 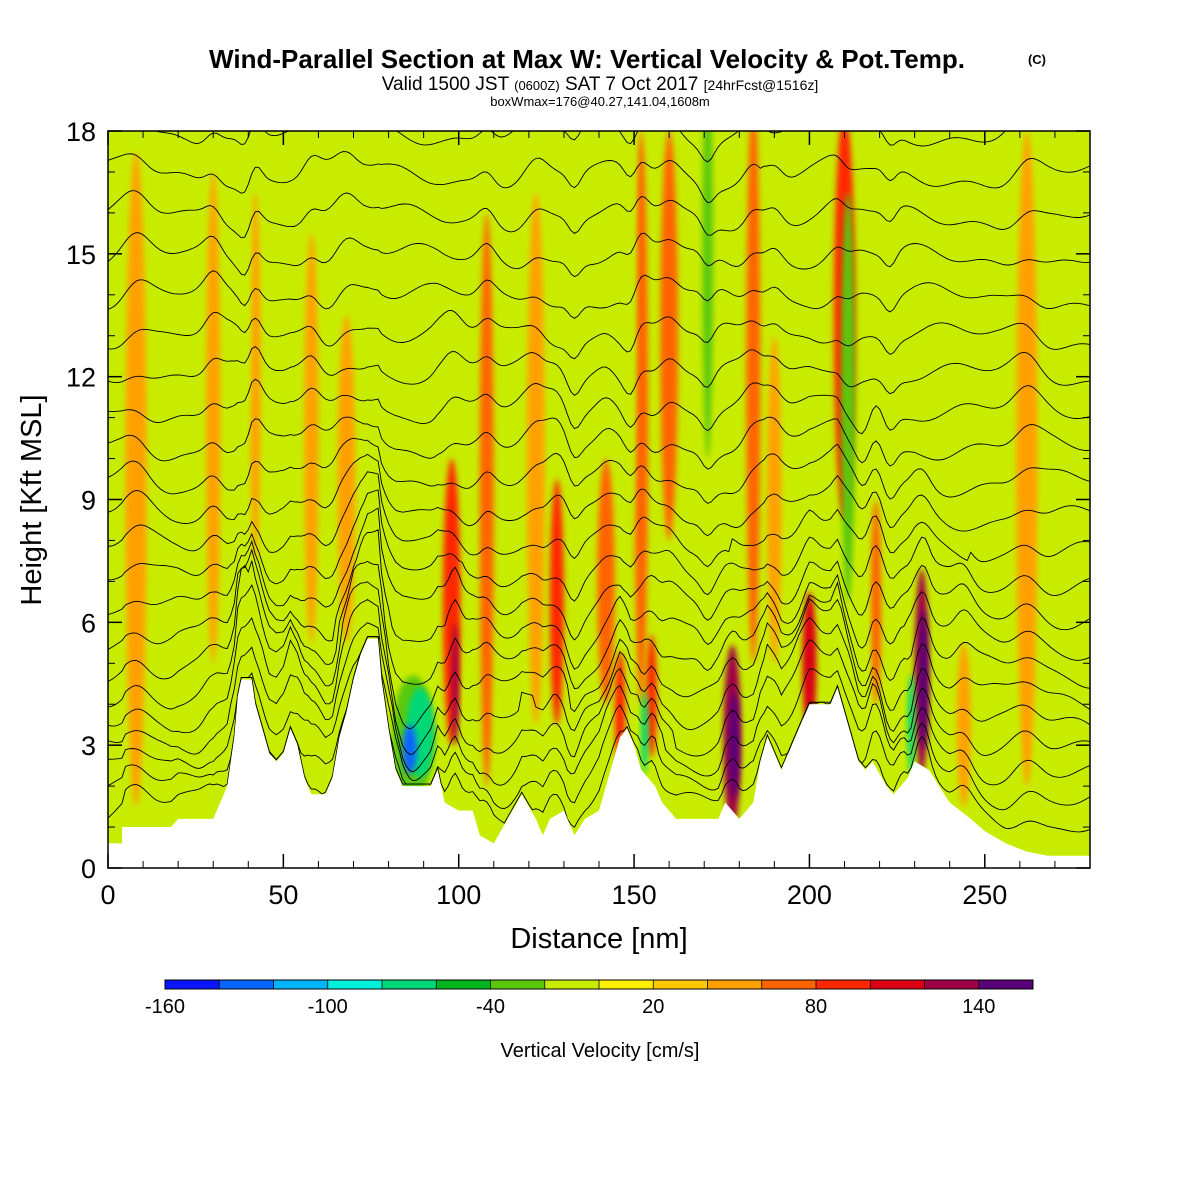 I want to click on subtitle-forecast: [24hrFcst@1516z], so click(x=761, y=85).